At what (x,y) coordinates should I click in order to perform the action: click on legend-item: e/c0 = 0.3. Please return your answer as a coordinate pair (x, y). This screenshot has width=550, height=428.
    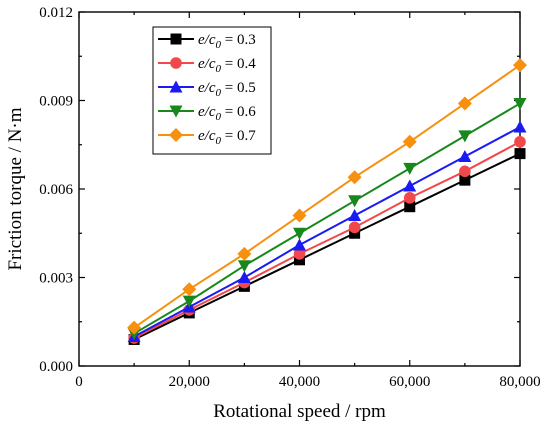
    Looking at the image, I should click on (207, 41).